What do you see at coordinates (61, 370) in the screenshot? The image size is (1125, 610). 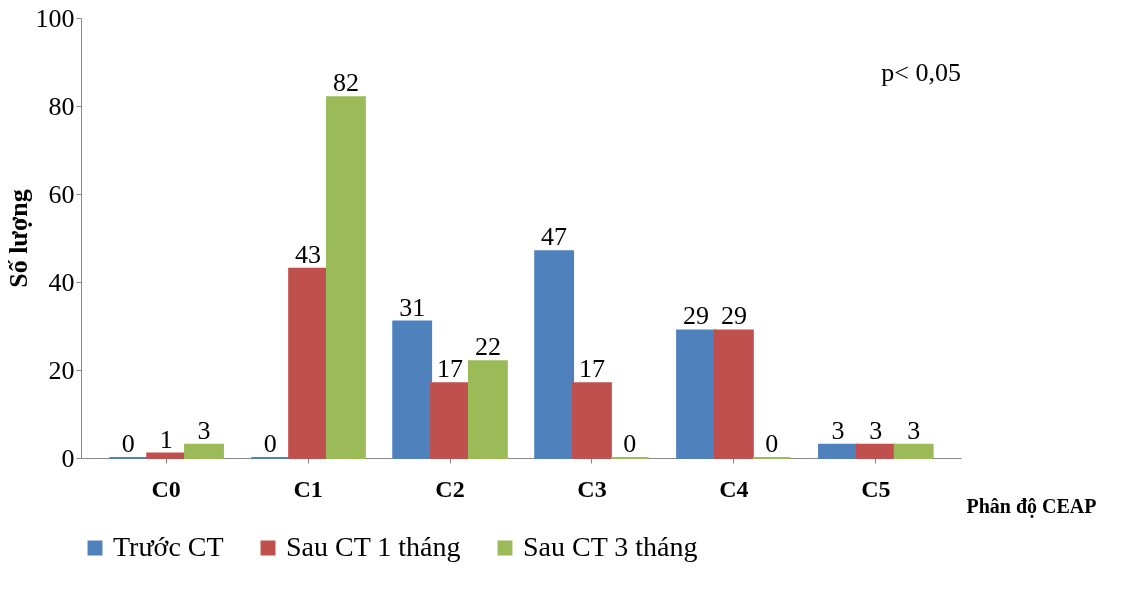 I see `y-tick-label: 20` at bounding box center [61, 370].